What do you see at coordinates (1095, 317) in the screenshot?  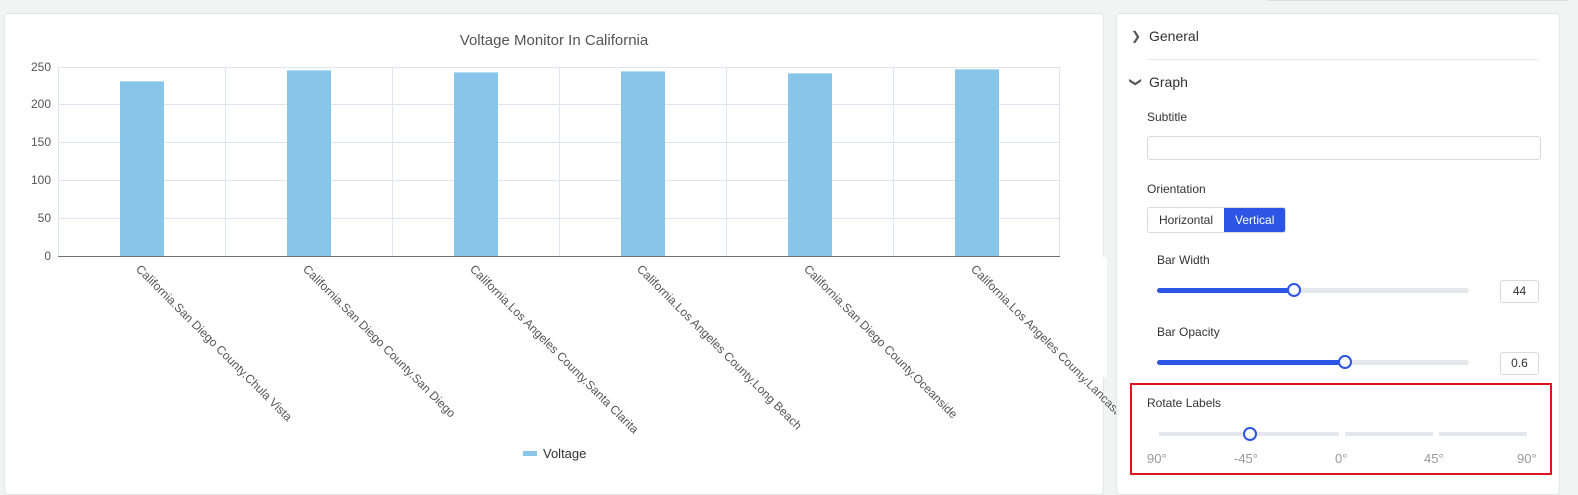 I see `label-clip` at bounding box center [1095, 317].